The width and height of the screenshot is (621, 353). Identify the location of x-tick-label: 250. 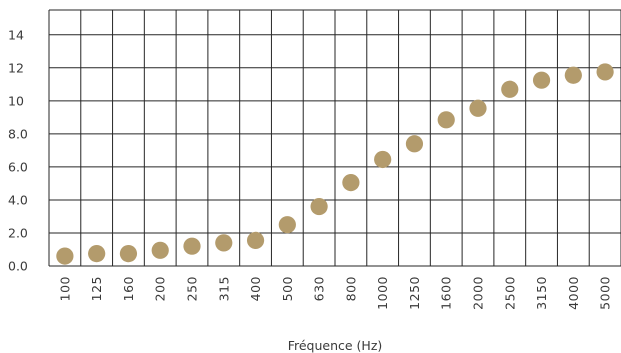
(192, 288).